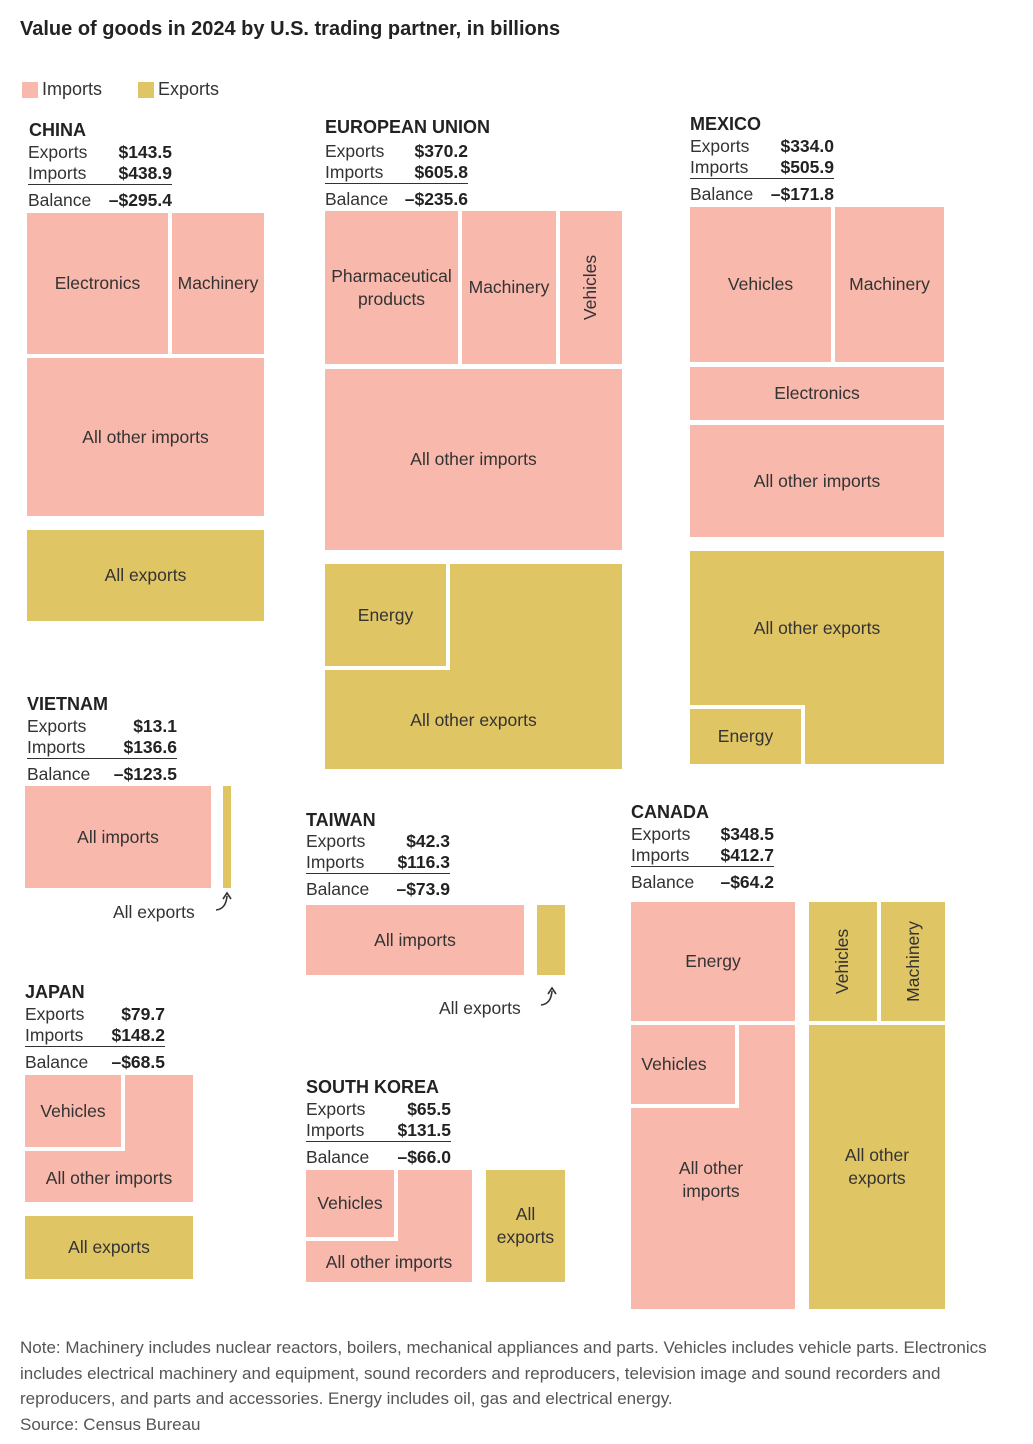 Image resolution: width=1033 pixels, height=1444 pixels. What do you see at coordinates (802, 194) in the screenshot?
I see `balance-value: –$171.8` at bounding box center [802, 194].